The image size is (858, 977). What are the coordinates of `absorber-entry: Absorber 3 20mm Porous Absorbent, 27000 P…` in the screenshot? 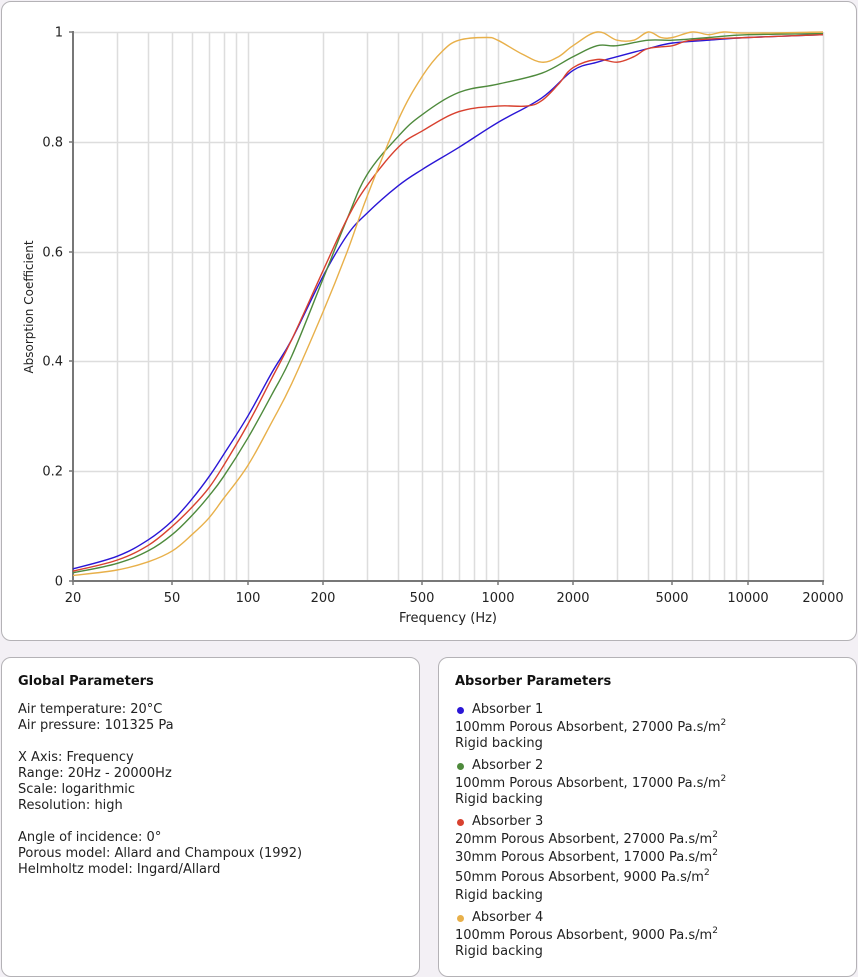 It's located at (590, 859).